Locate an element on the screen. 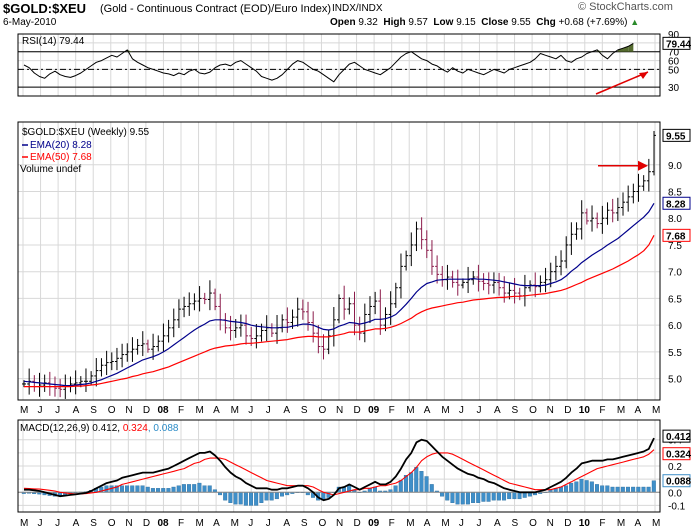 This screenshot has width=700, height=530. macd-value-tag: 0.412 is located at coordinates (678, 437).